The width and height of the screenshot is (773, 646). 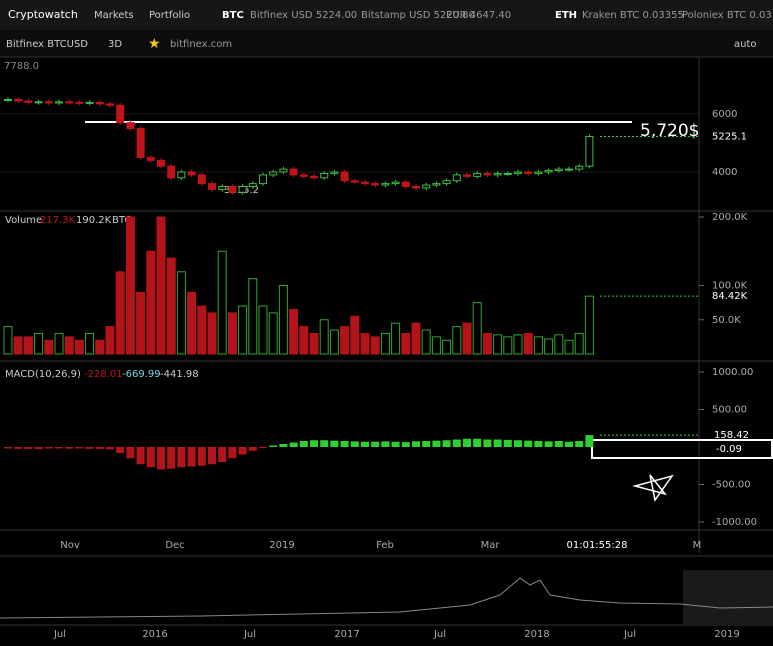 I want to click on quote: Poloniex BTC 0.0335, so click(x=727, y=15).